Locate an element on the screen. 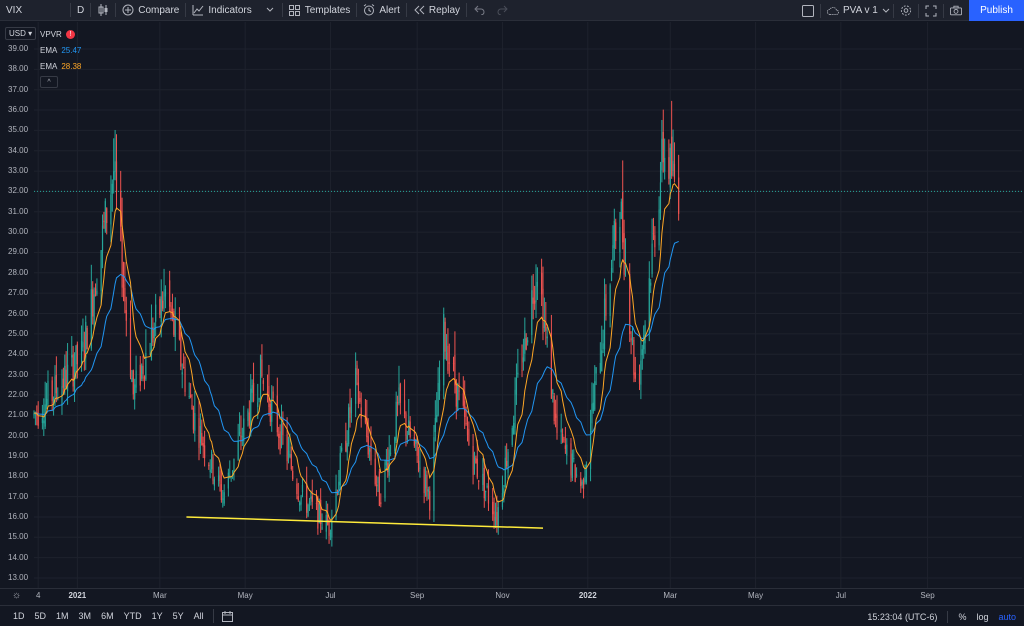 The image size is (1024, 626). toolbar-right: PVA v 1 is located at coordinates (882, 10).